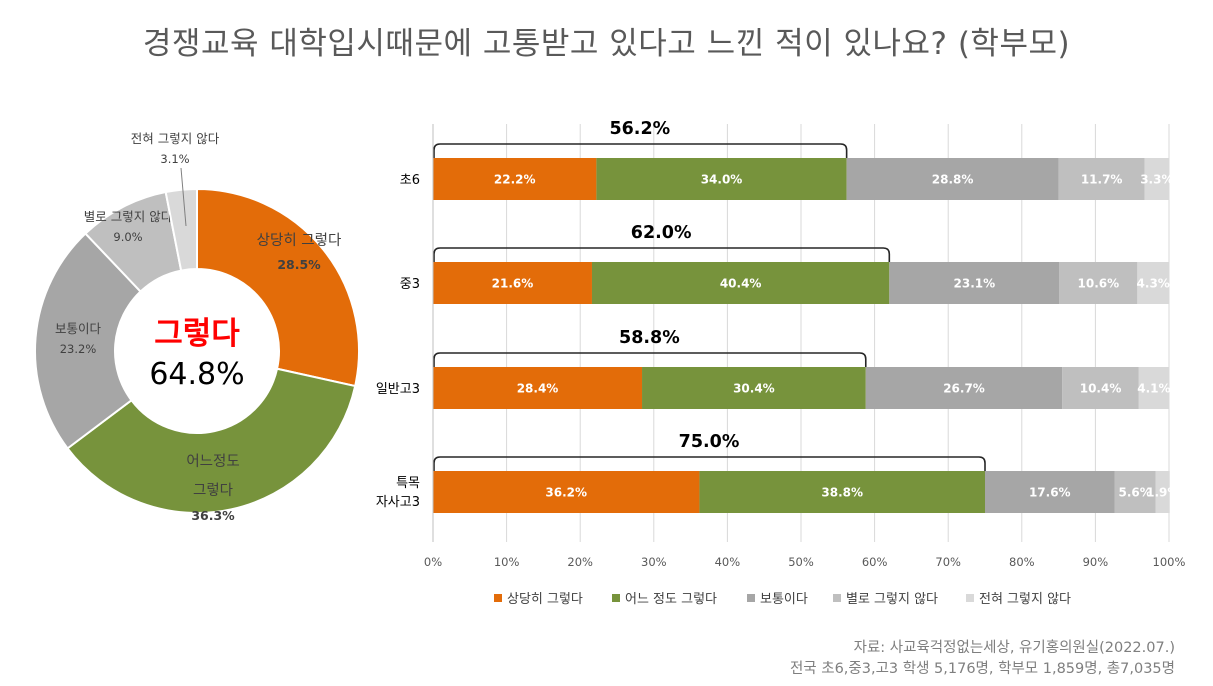 The width and height of the screenshot is (1213, 686). What do you see at coordinates (661, 233) in the screenshot?
I see `bracket-total-label: 62.0%` at bounding box center [661, 233].